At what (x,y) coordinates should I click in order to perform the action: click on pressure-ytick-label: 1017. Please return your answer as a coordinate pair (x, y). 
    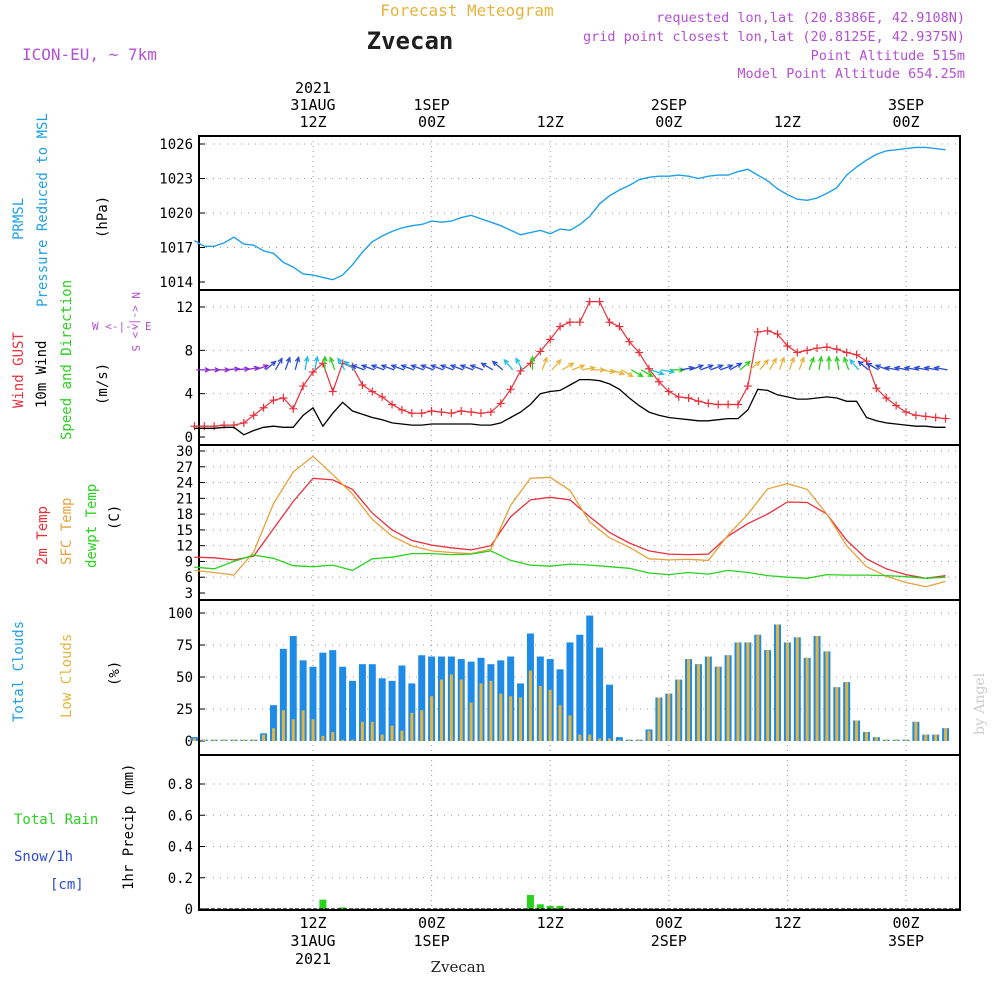
    Looking at the image, I should click on (176, 249).